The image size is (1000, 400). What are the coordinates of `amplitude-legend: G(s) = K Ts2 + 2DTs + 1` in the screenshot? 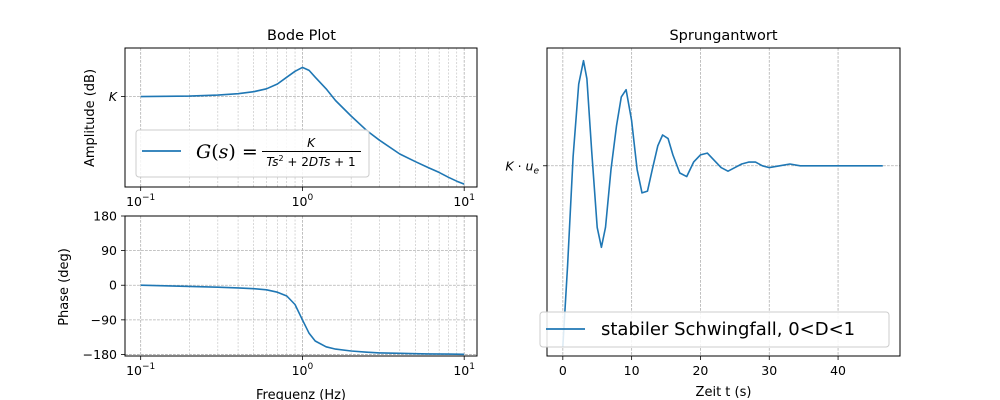 It's located at (252, 153).